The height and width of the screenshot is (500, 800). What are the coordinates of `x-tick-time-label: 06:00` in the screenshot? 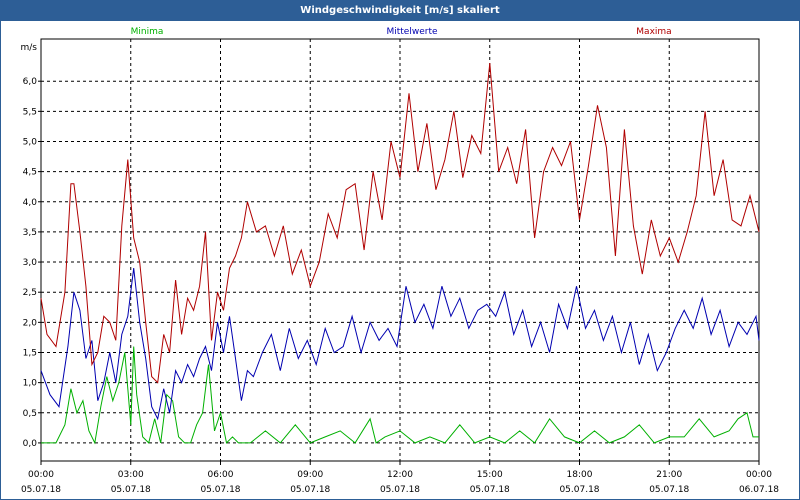 It's located at (221, 475).